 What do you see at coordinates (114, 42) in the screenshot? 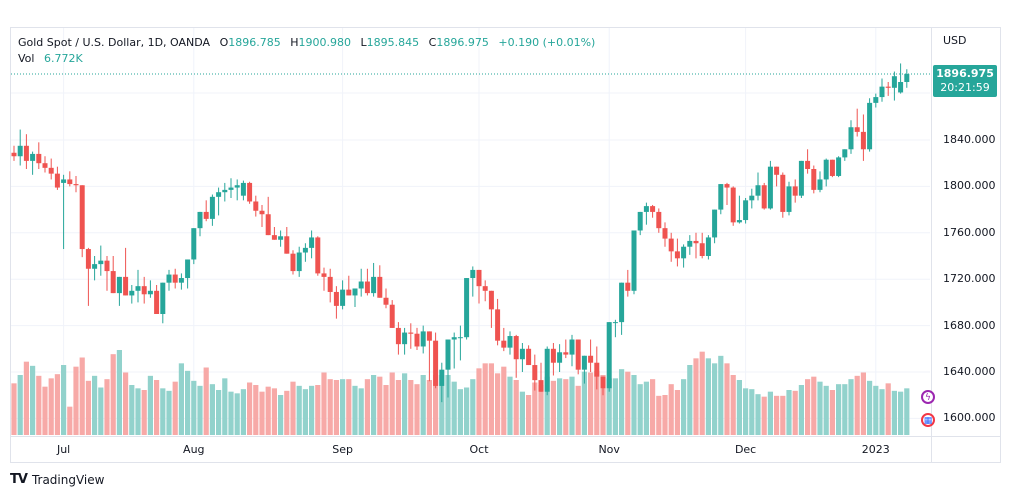
I see `symbol-title: Gold Spot / U.S. Dollar, 1D, OANDA` at bounding box center [114, 42].